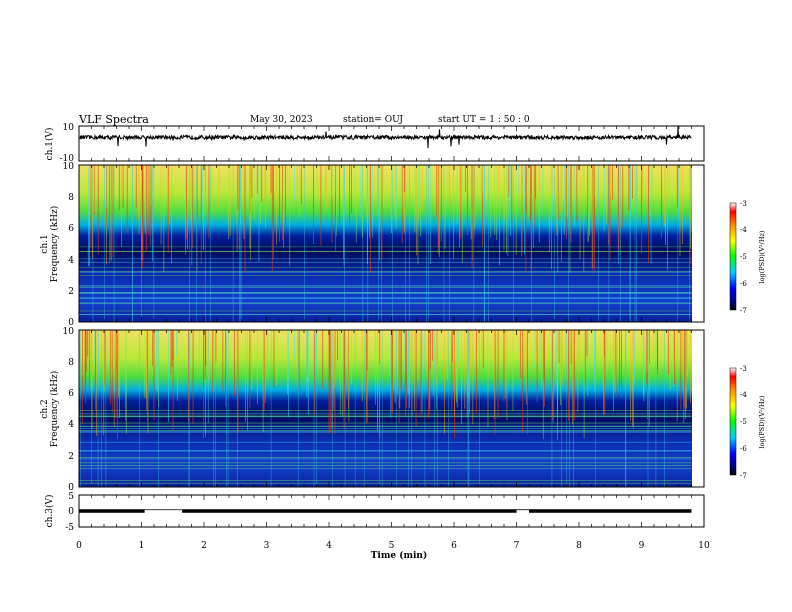  Describe the element at coordinates (743, 422) in the screenshot. I see `ch2-cbar-tick-m5: -5` at that location.